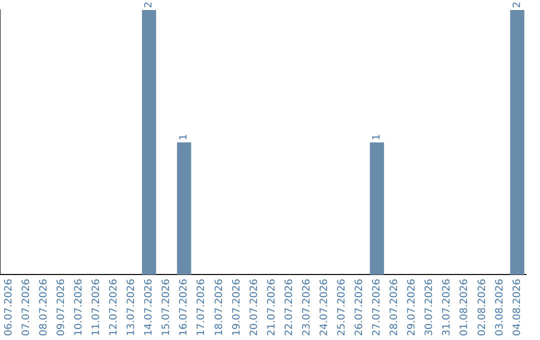  I want to click on x-tick-label: 16.07.2026, so click(184, 307).